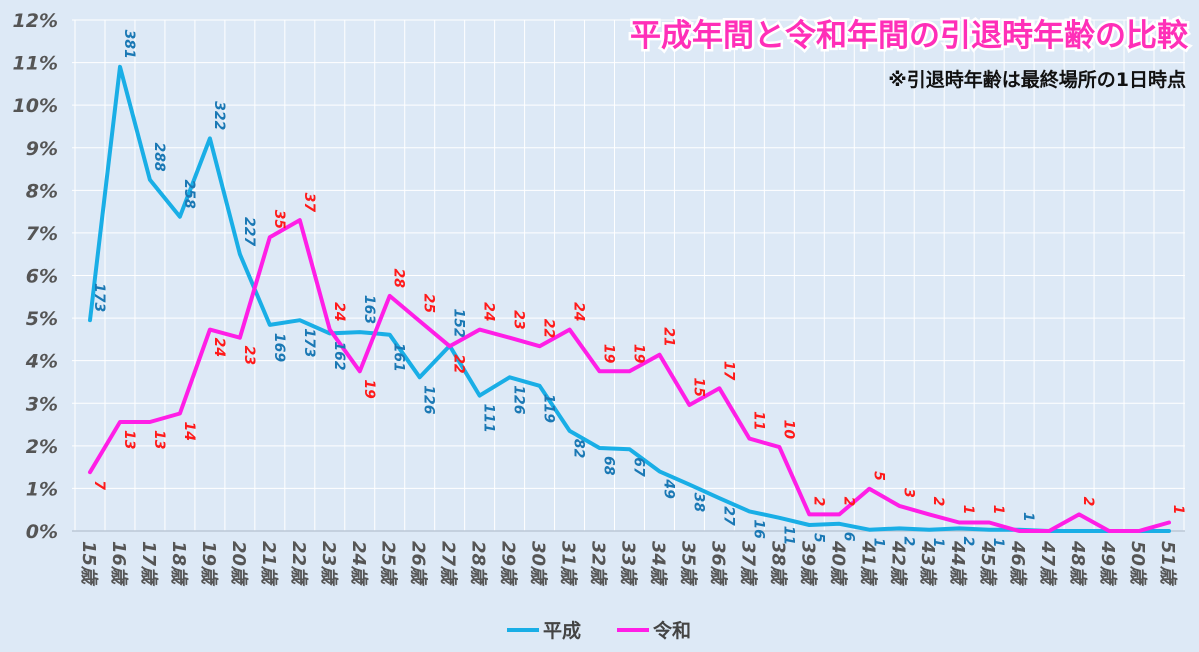  I want to click on data-label: 169, so click(279, 347).